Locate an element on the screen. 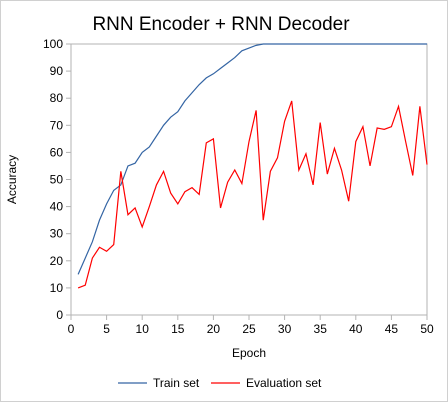 The width and height of the screenshot is (448, 402). x-tick-label: 20 is located at coordinates (214, 329).